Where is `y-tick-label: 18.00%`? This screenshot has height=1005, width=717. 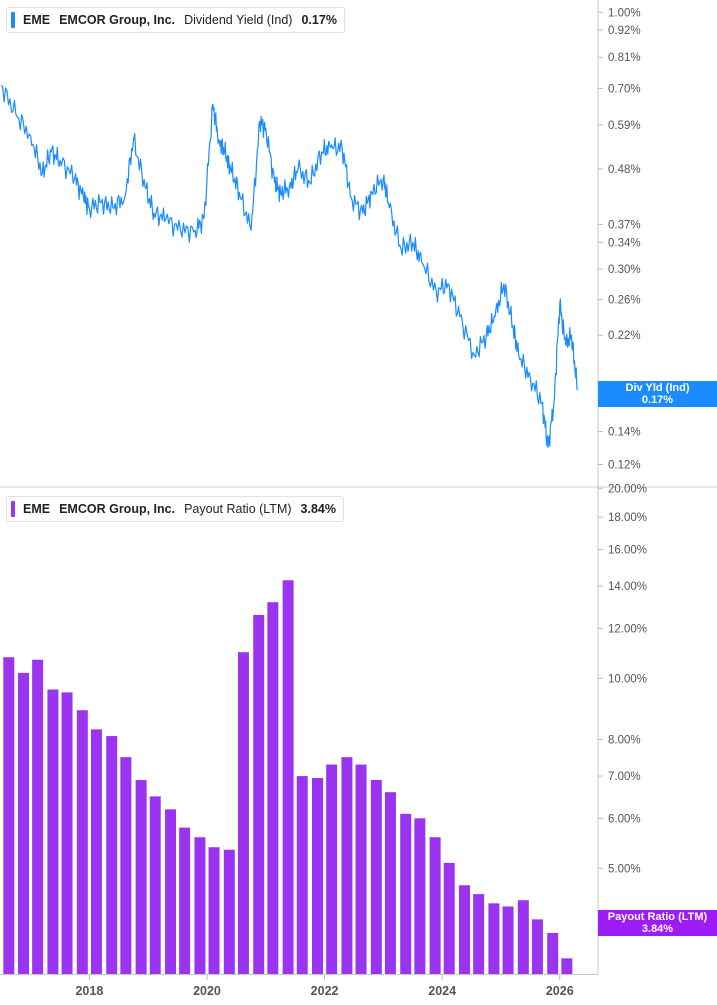 y-tick-label: 18.00% is located at coordinates (627, 518).